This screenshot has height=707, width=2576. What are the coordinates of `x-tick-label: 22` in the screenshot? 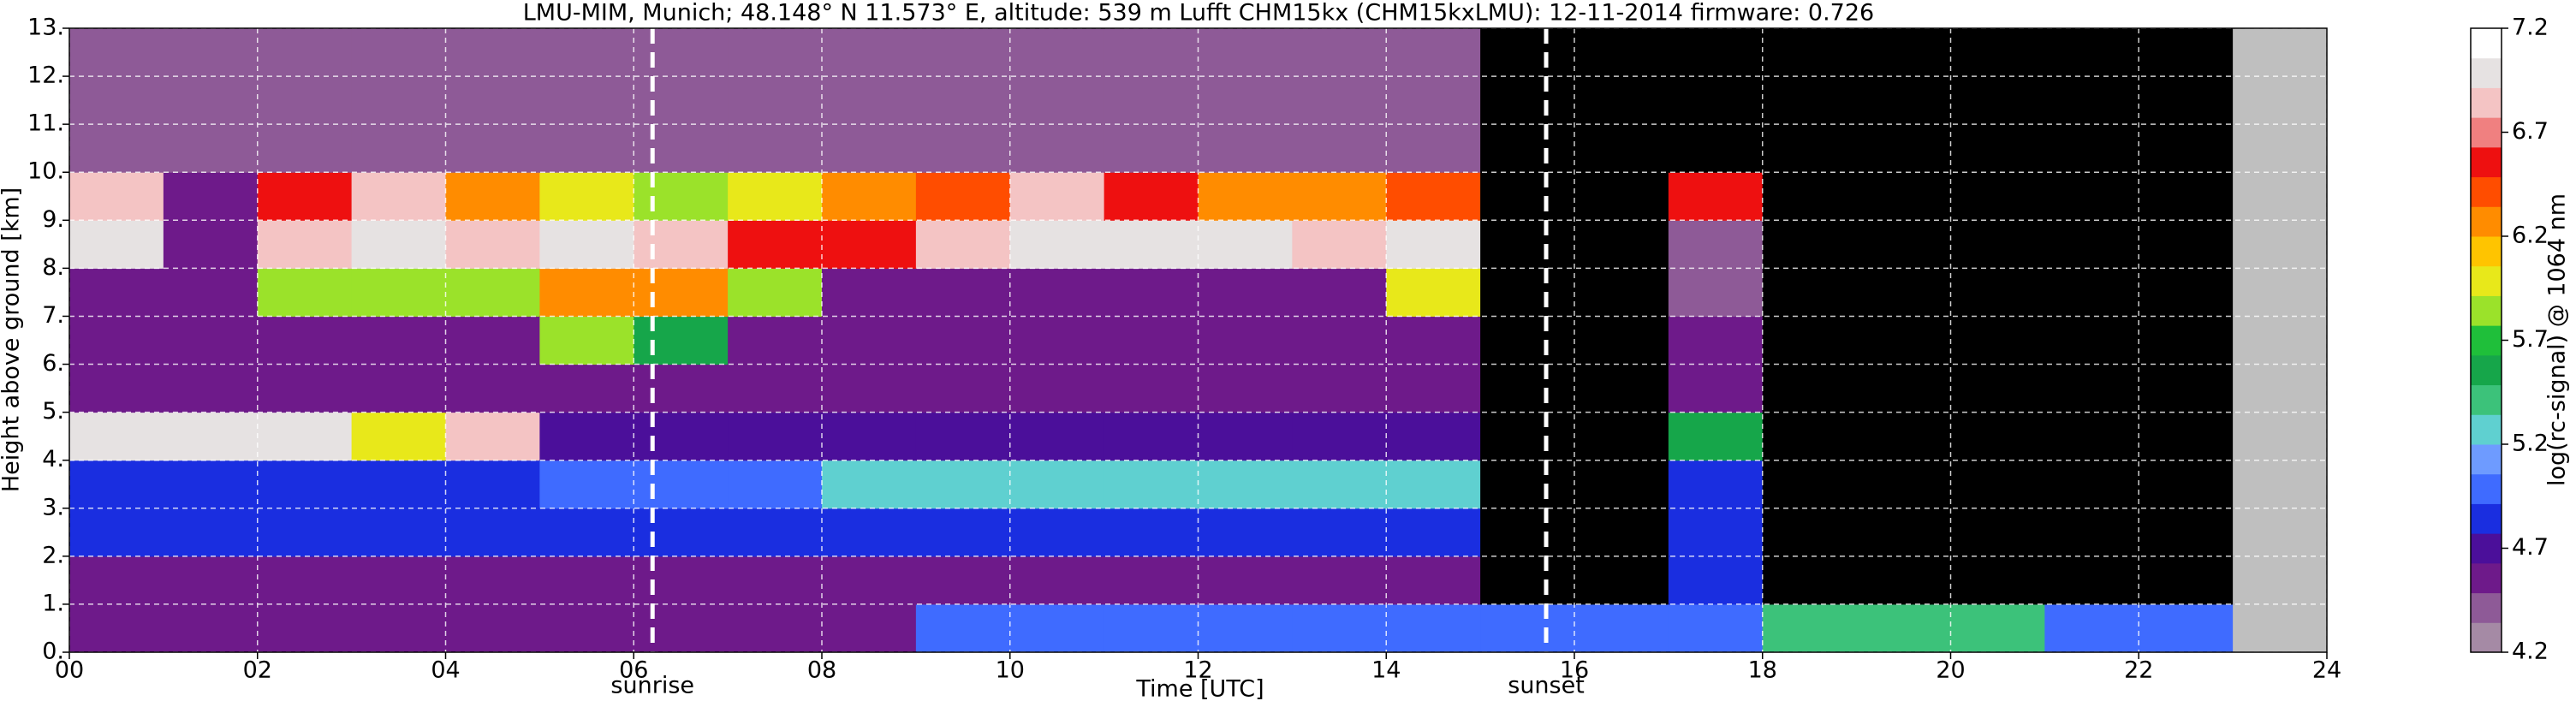 It's located at (2138, 670).